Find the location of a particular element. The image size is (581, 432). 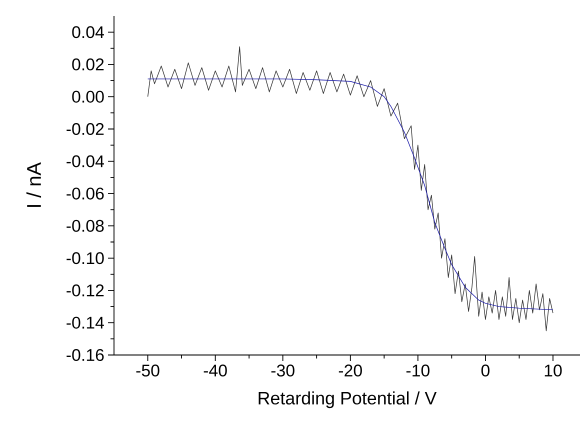

x-axis-title: Retarding Potential / V is located at coordinates (347, 399).